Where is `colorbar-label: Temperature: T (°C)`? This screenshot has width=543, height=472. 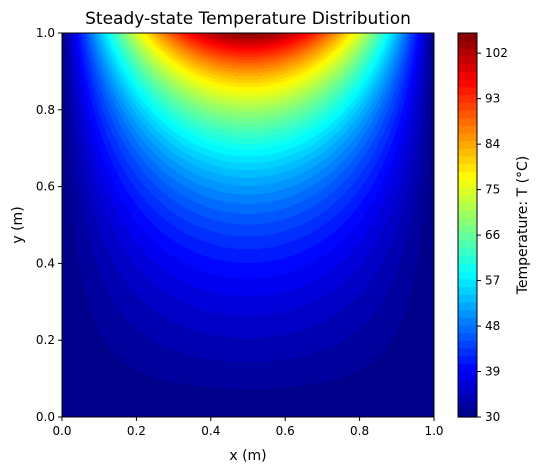 colorbar-label: Temperature: T (°C) is located at coordinates (523, 226).